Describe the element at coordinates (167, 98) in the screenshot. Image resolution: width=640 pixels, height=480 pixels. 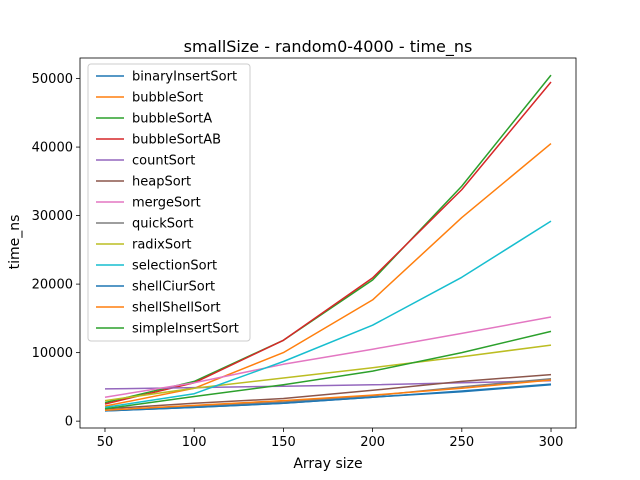
I see `legend-label-bubbleSort: bubbleSort` at that location.